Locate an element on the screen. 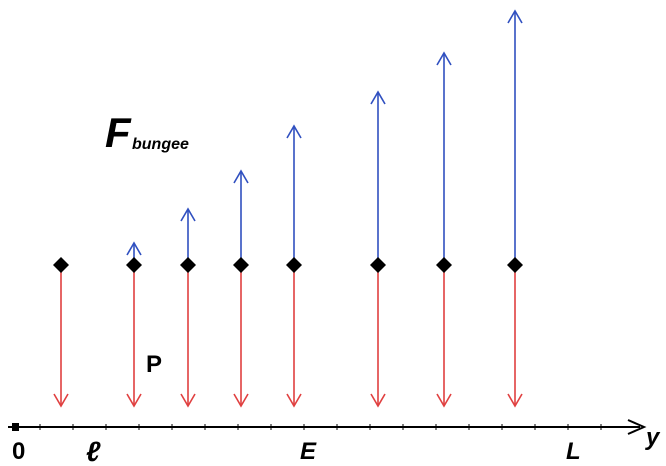 This screenshot has height=466, width=666. bungee-force-label: F is located at coordinates (118, 132).